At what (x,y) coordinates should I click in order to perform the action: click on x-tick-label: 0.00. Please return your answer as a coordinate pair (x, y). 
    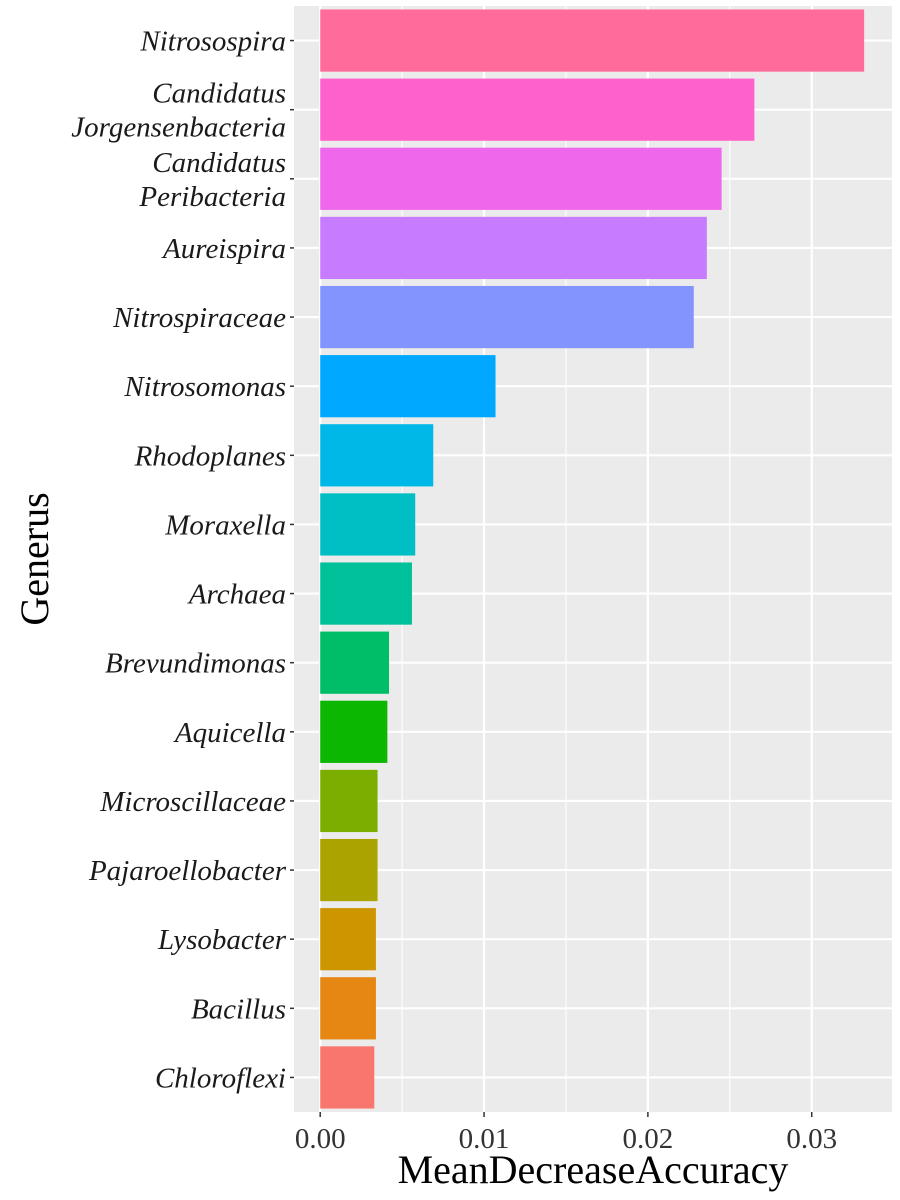
    Looking at the image, I should click on (320, 1139).